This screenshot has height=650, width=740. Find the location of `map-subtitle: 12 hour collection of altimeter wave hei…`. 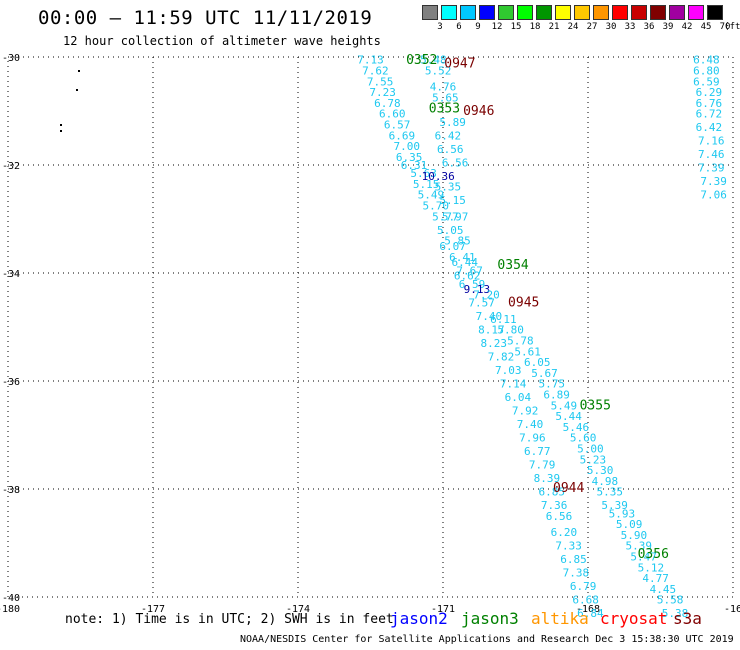

map-subtitle: 12 hour collection of altimeter wave hei… is located at coordinates (222, 41).